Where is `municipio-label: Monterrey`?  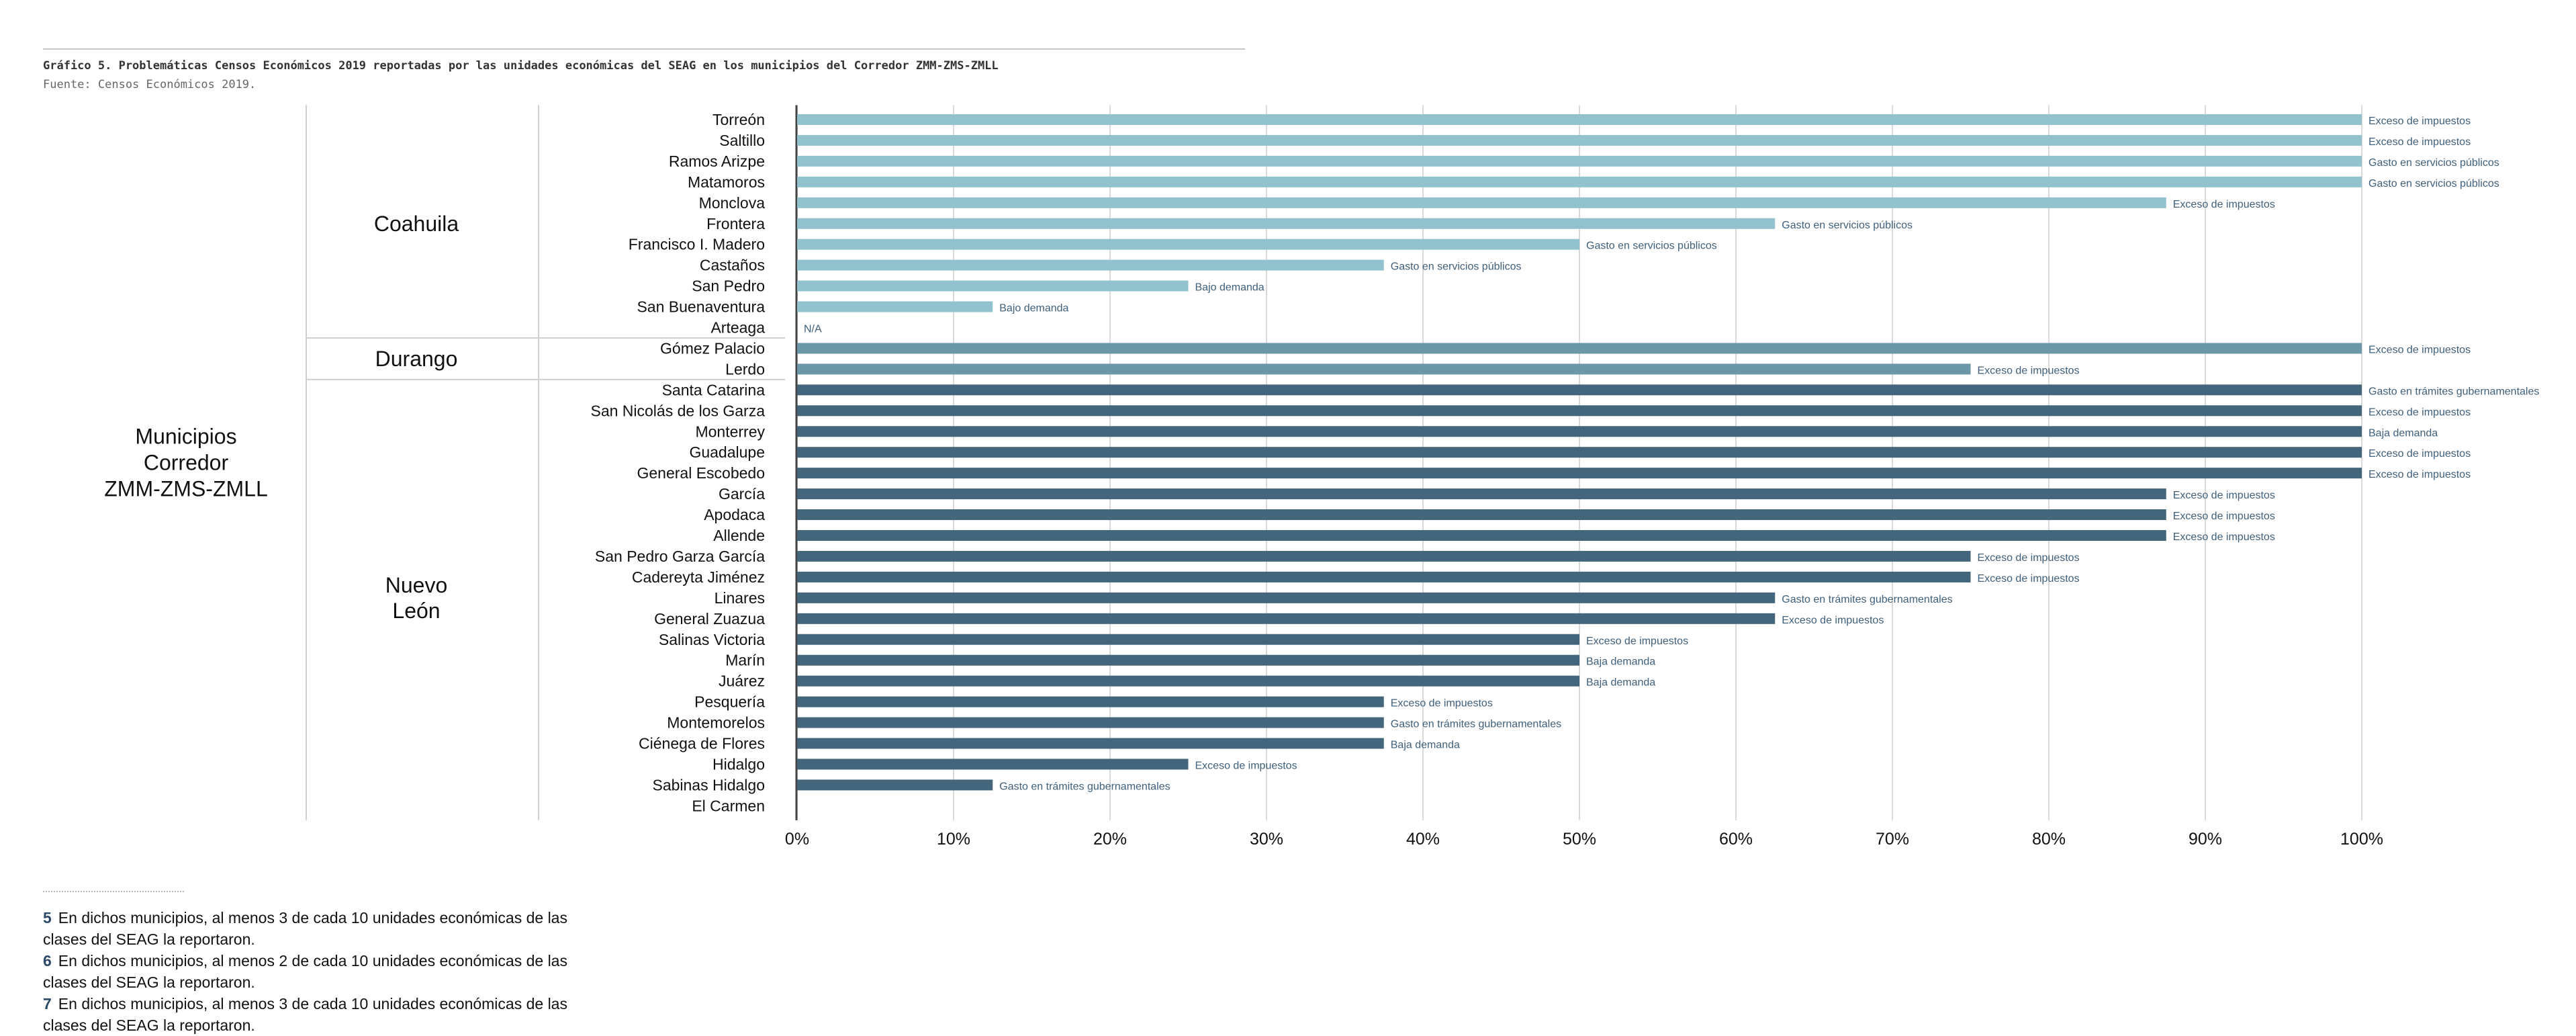 municipio-label: Monterrey is located at coordinates (730, 431).